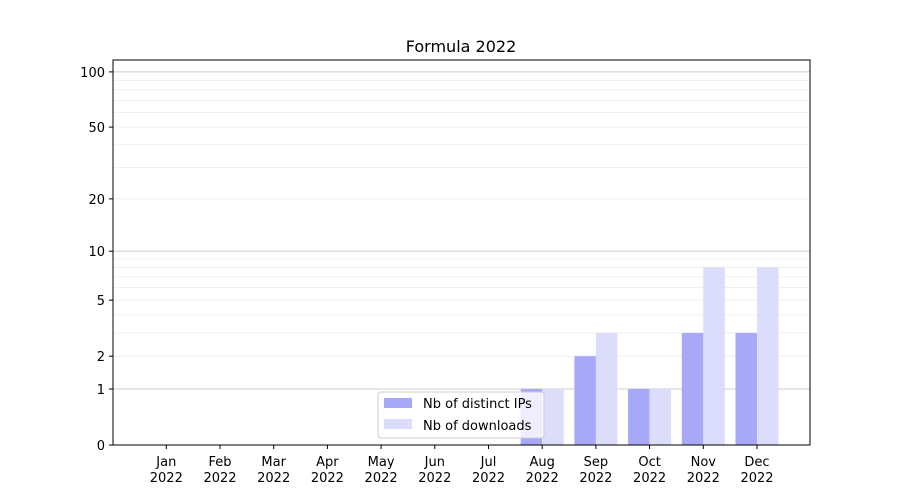 The width and height of the screenshot is (900, 500). I want to click on x-tick-label: Jun 2022, so click(434, 470).